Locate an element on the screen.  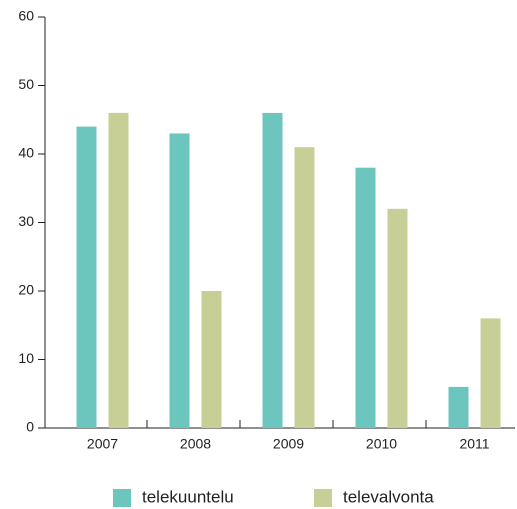
y-tick-label: 20 is located at coordinates (26, 290).